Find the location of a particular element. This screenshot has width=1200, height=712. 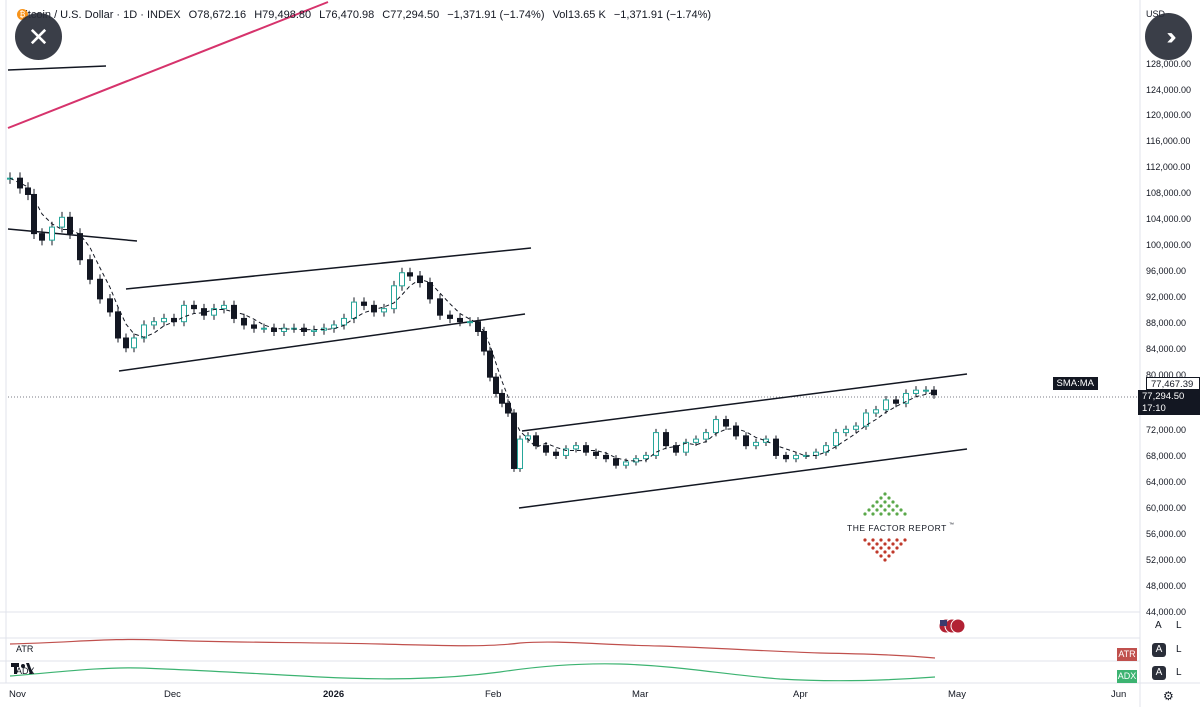

price-tick: 104,000.00 is located at coordinates (1168, 219).